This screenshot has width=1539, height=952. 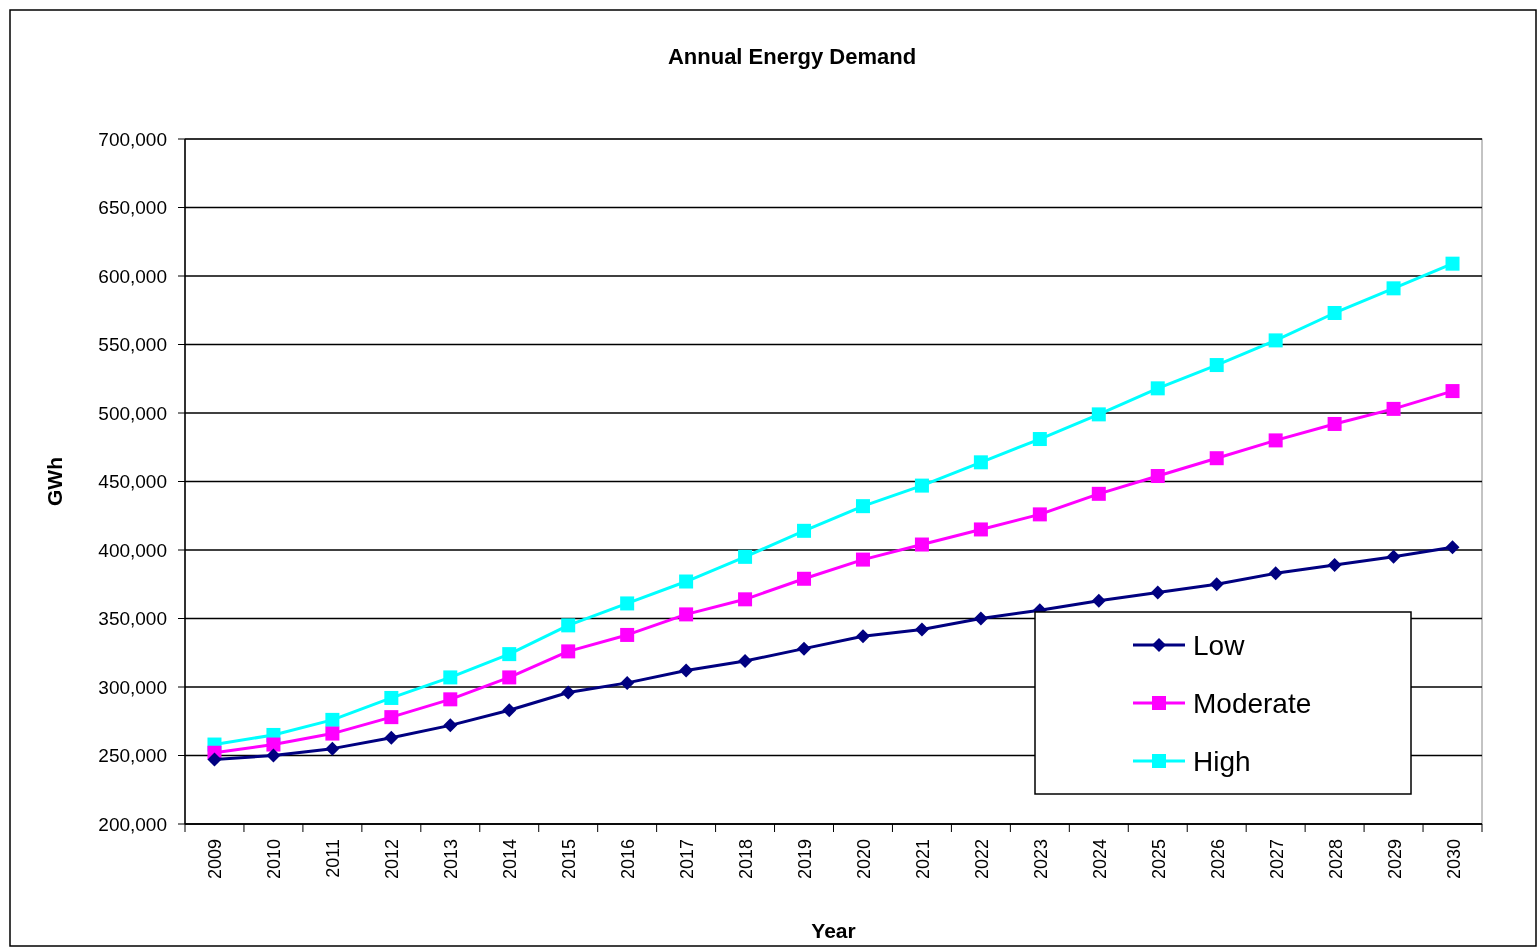 What do you see at coordinates (132, 413) in the screenshot?
I see `y-tick-label: 500,000` at bounding box center [132, 413].